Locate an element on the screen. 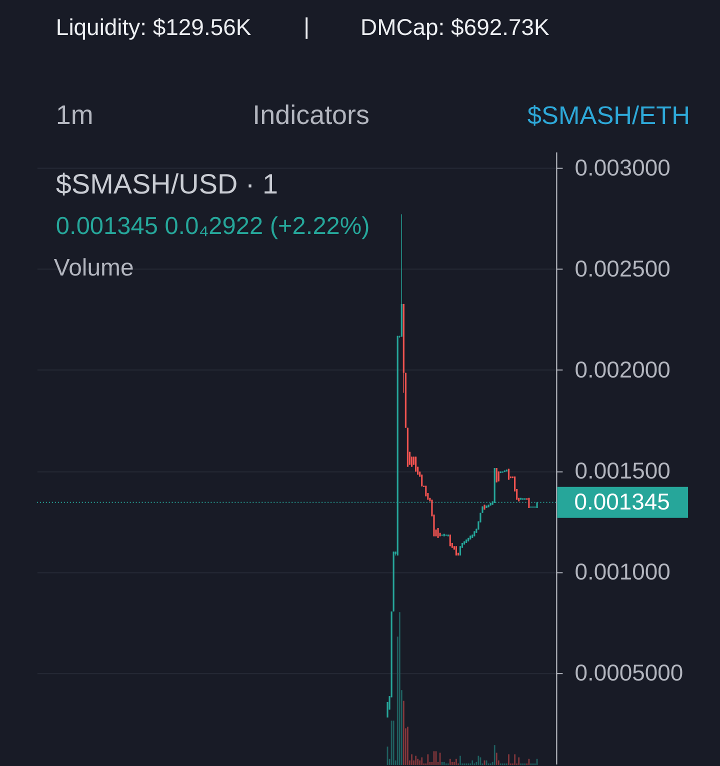 The image size is (720, 766). text: DMCap: $692.73K is located at coordinates (455, 27).